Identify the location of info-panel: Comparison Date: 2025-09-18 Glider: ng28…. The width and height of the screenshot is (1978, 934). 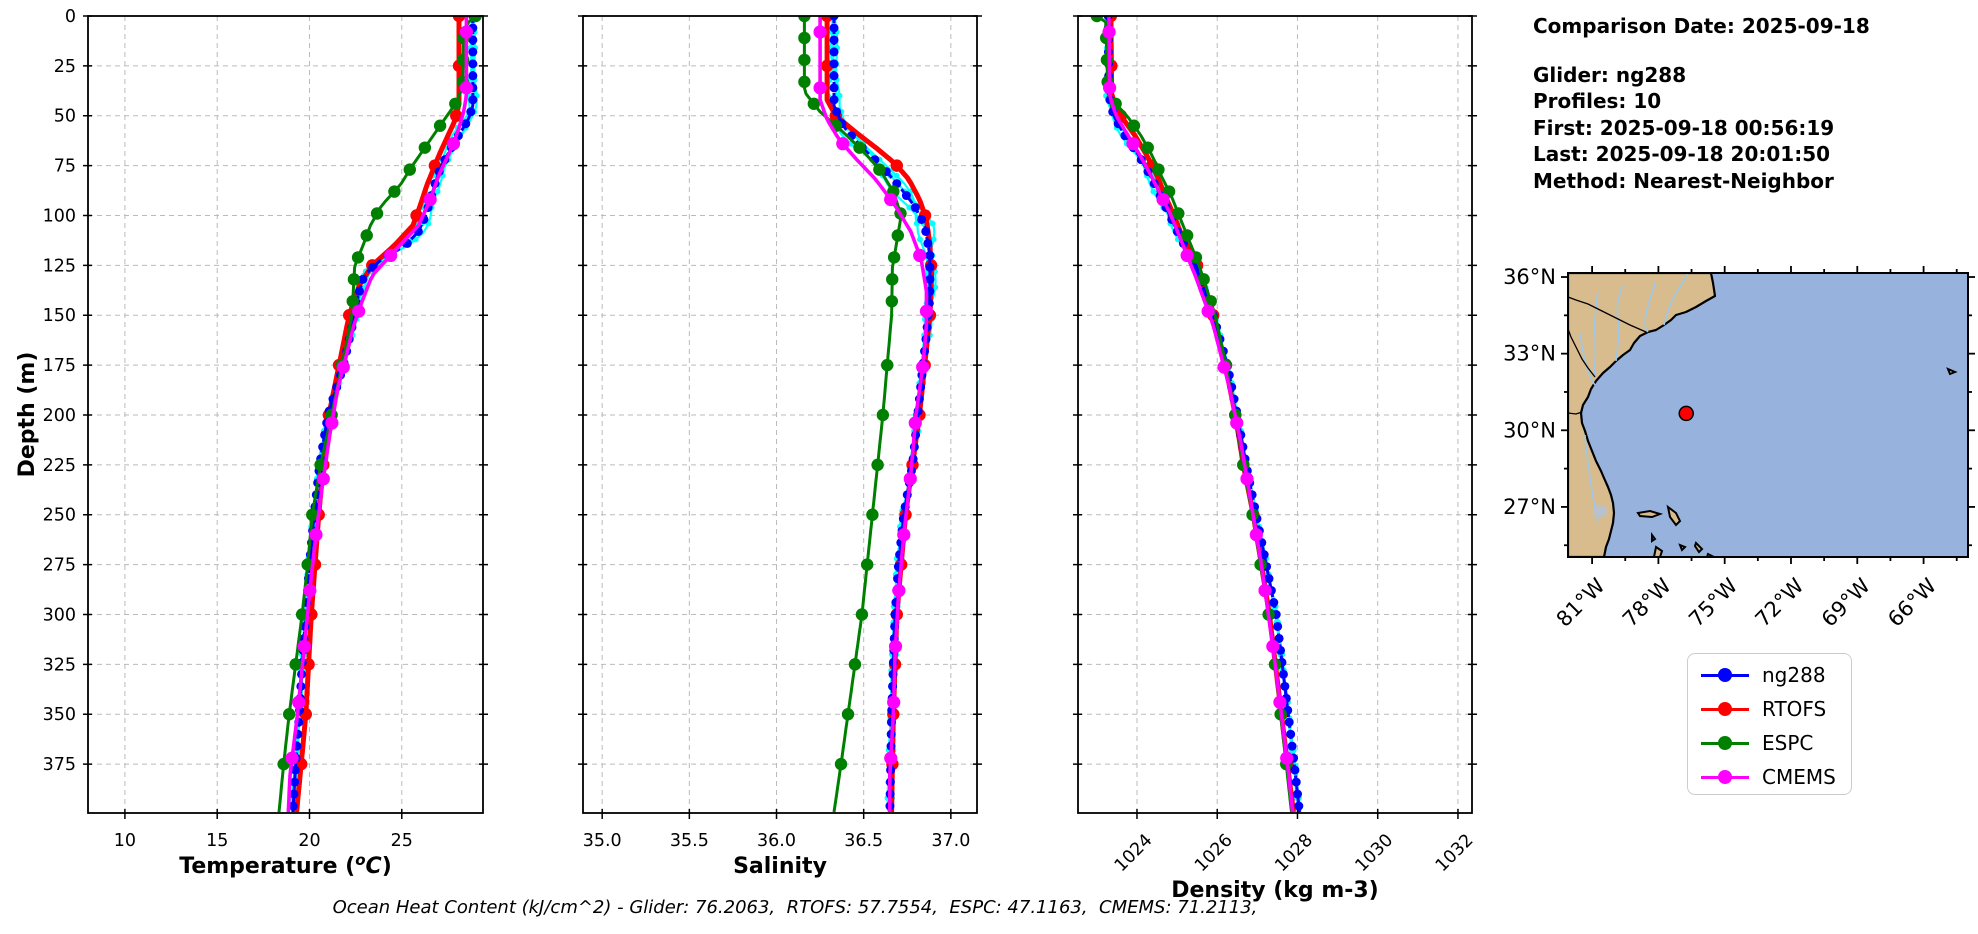
(1701, 103).